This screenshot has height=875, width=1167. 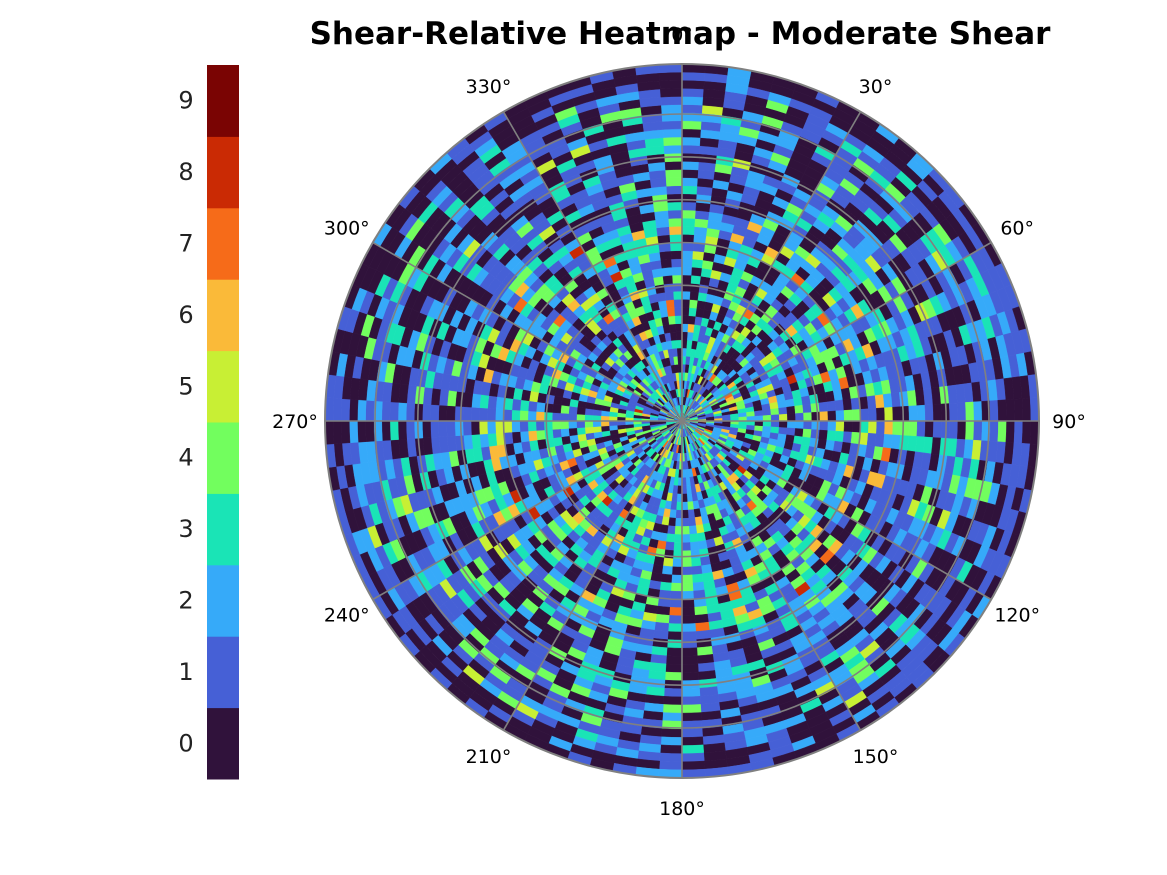 What do you see at coordinates (347, 616) in the screenshot?
I see `angle-tick-label: 240°` at bounding box center [347, 616].